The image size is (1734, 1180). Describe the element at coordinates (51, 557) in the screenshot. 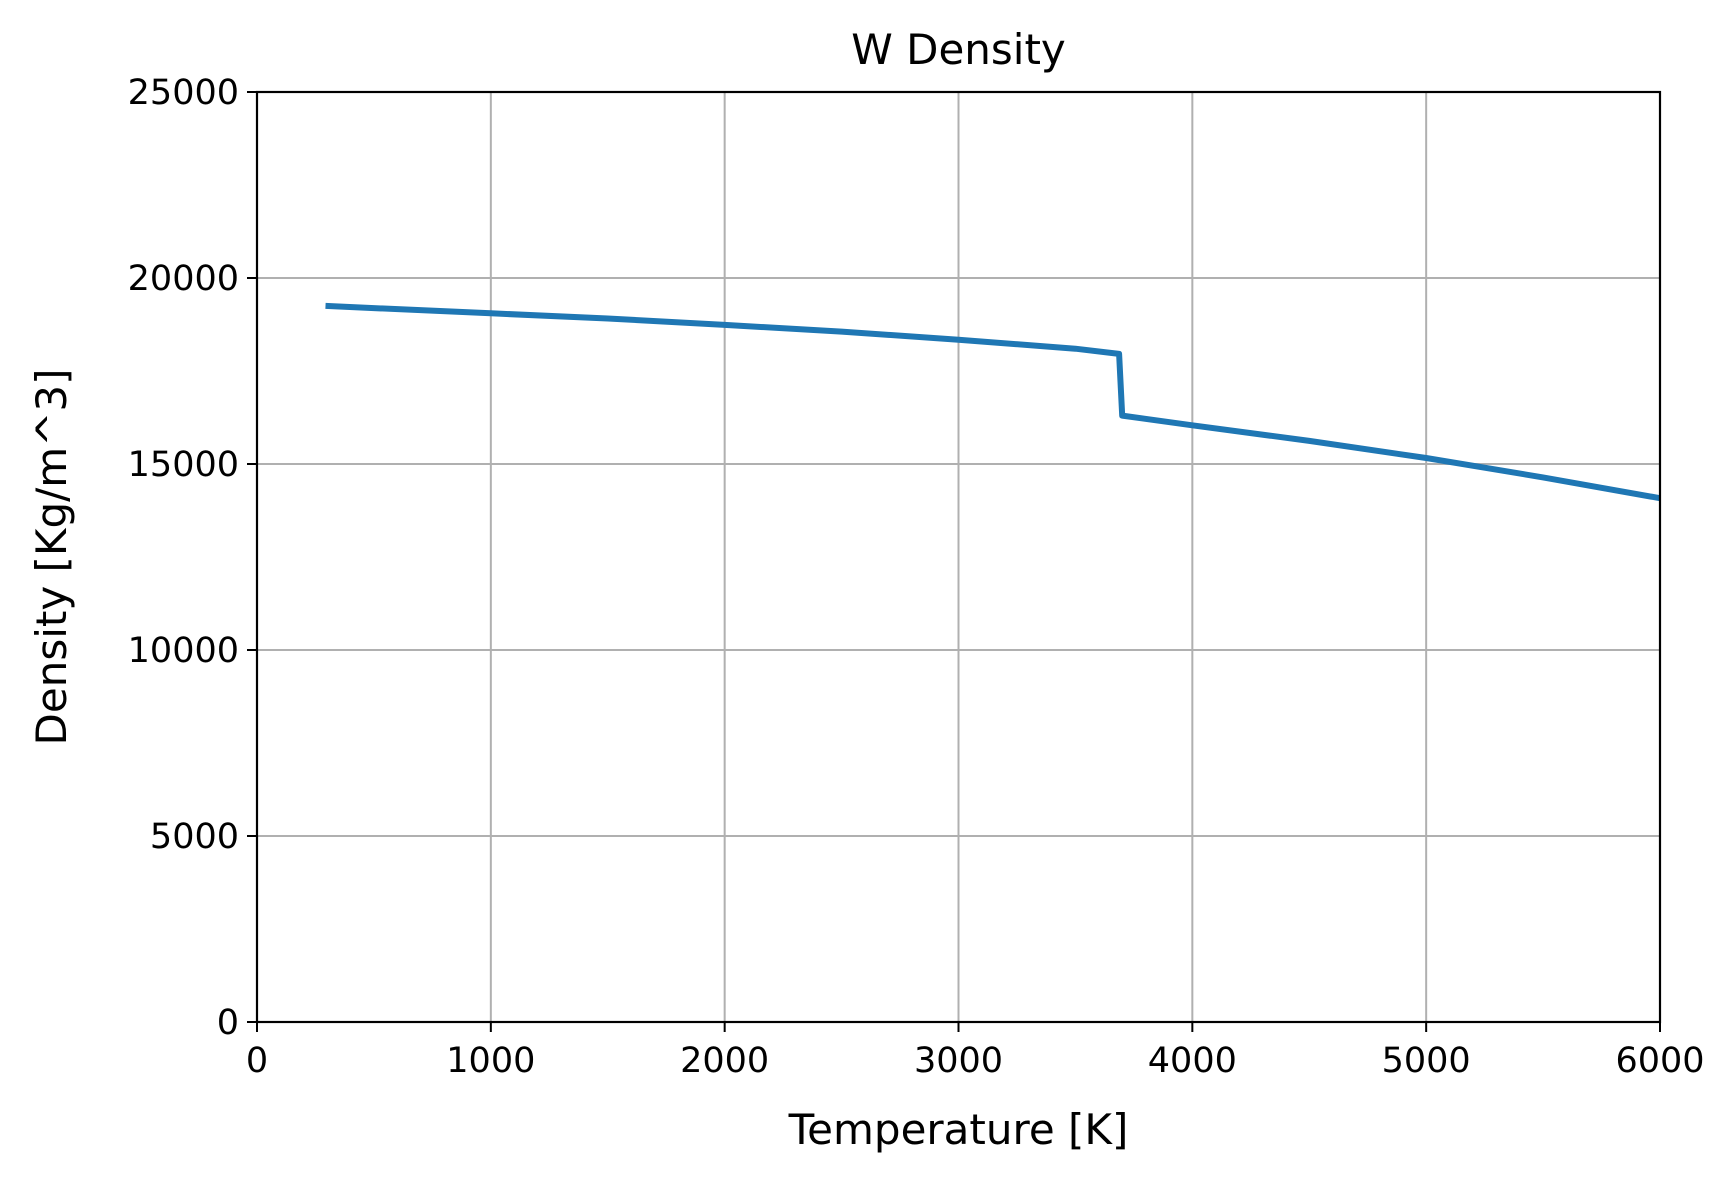

I see `y-axis-label: Density [Kg/m^3]` at that location.